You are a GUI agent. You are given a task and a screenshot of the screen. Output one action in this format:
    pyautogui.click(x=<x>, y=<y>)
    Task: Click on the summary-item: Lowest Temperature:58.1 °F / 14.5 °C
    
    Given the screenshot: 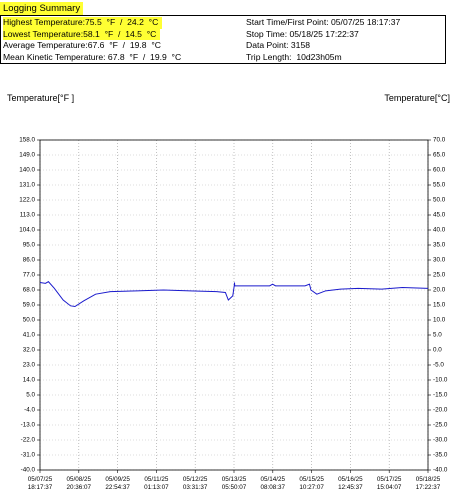 What is the action you would take?
    pyautogui.click(x=82, y=34)
    